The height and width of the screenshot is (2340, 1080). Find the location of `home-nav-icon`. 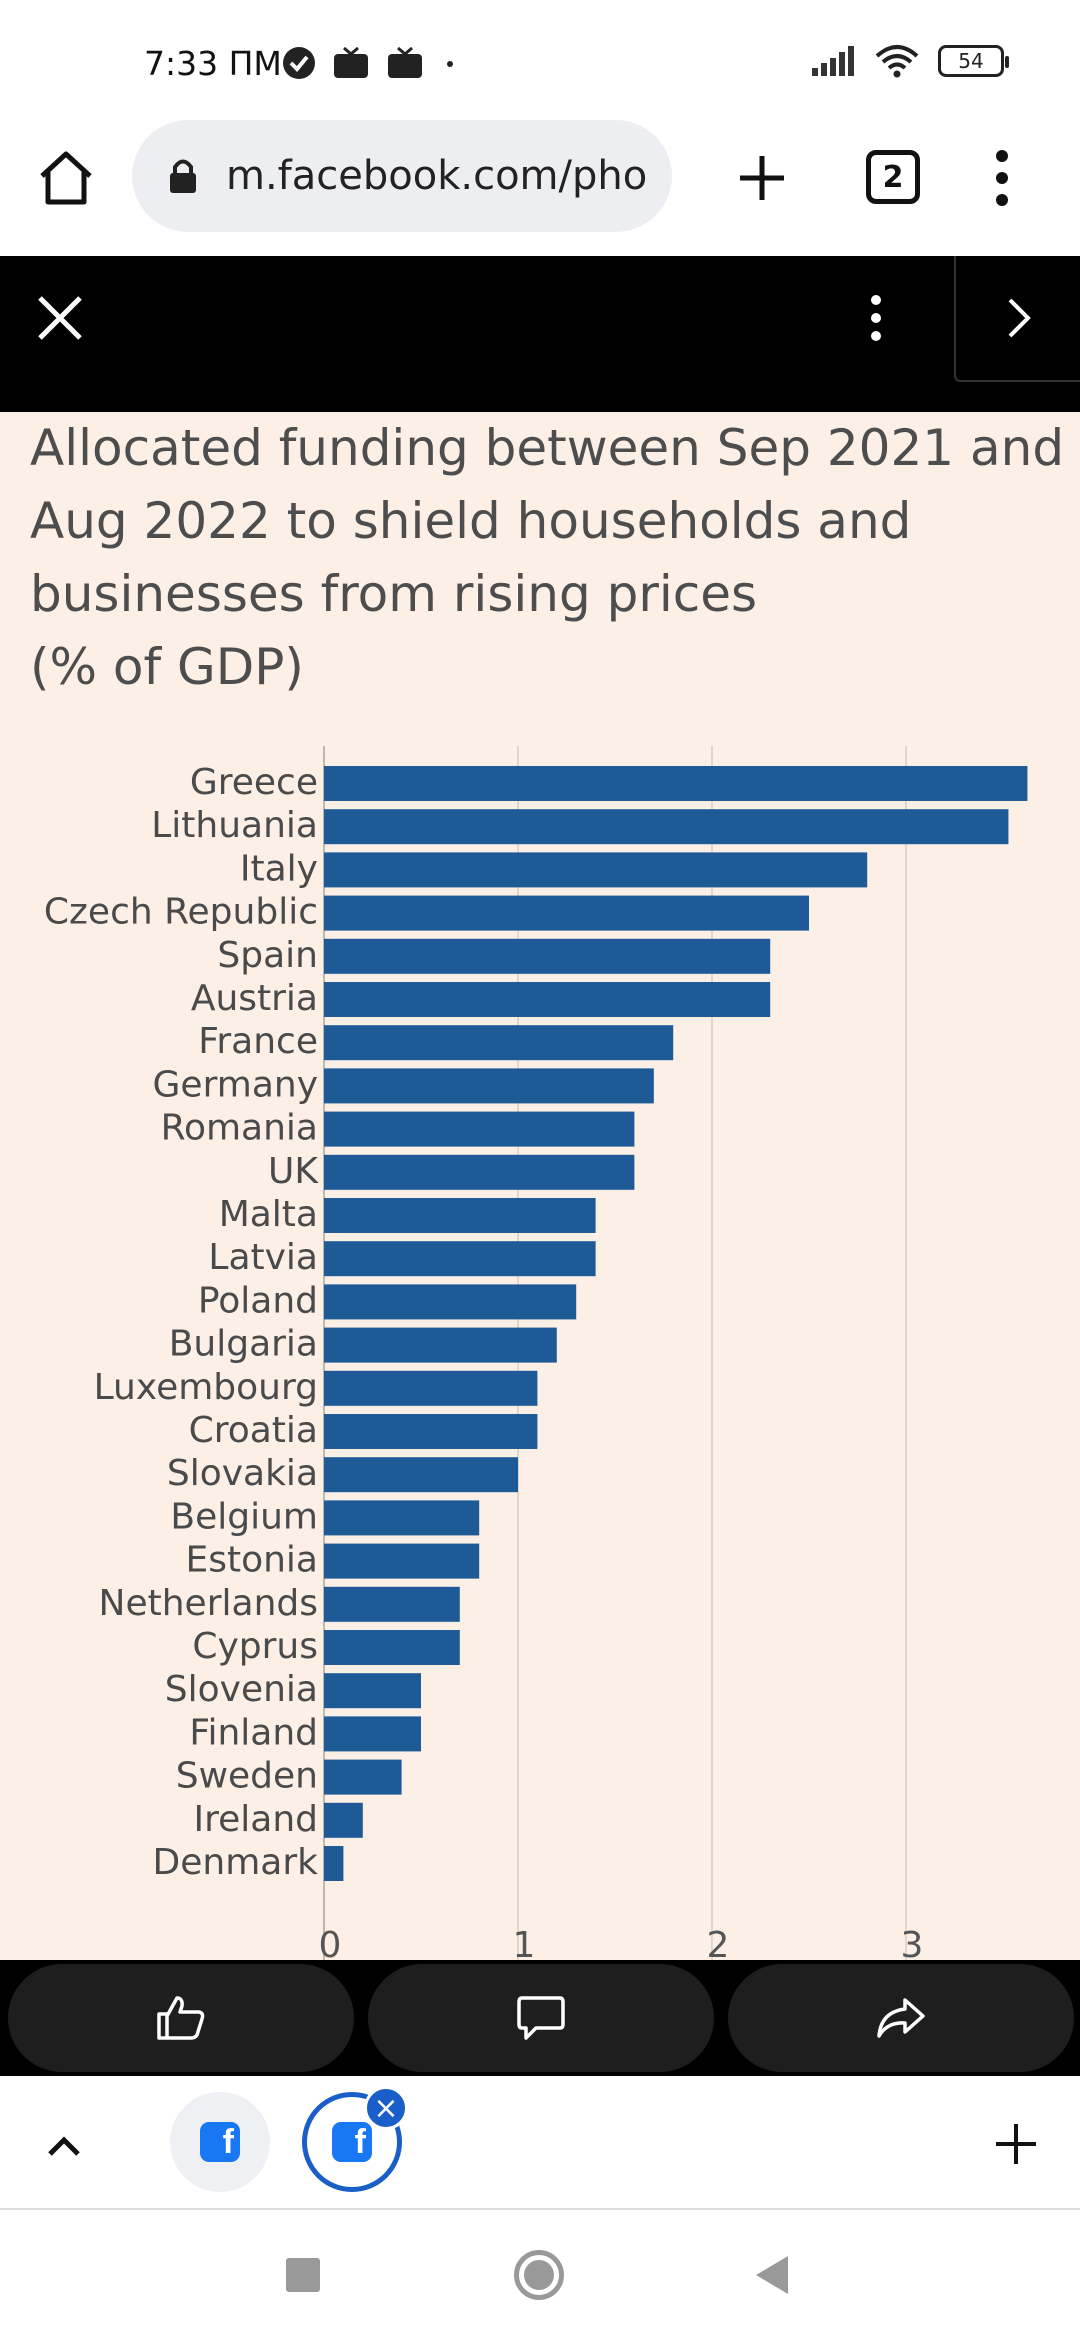

home-nav-icon is located at coordinates (539, 2275).